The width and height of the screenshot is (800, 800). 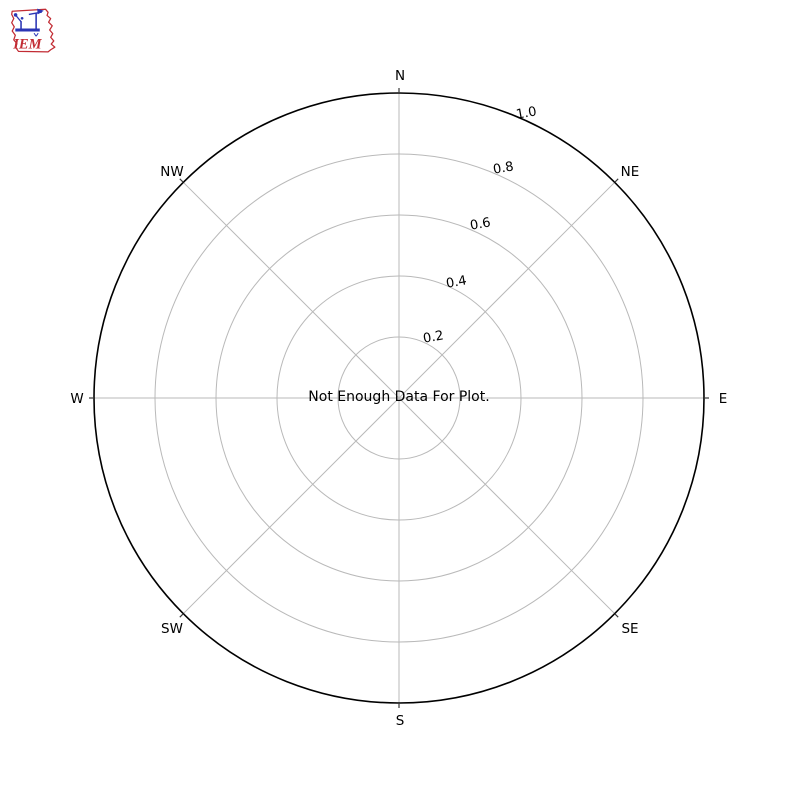 What do you see at coordinates (526, 113) in the screenshot?
I see `radial-tick-label-1-0: 1.0` at bounding box center [526, 113].